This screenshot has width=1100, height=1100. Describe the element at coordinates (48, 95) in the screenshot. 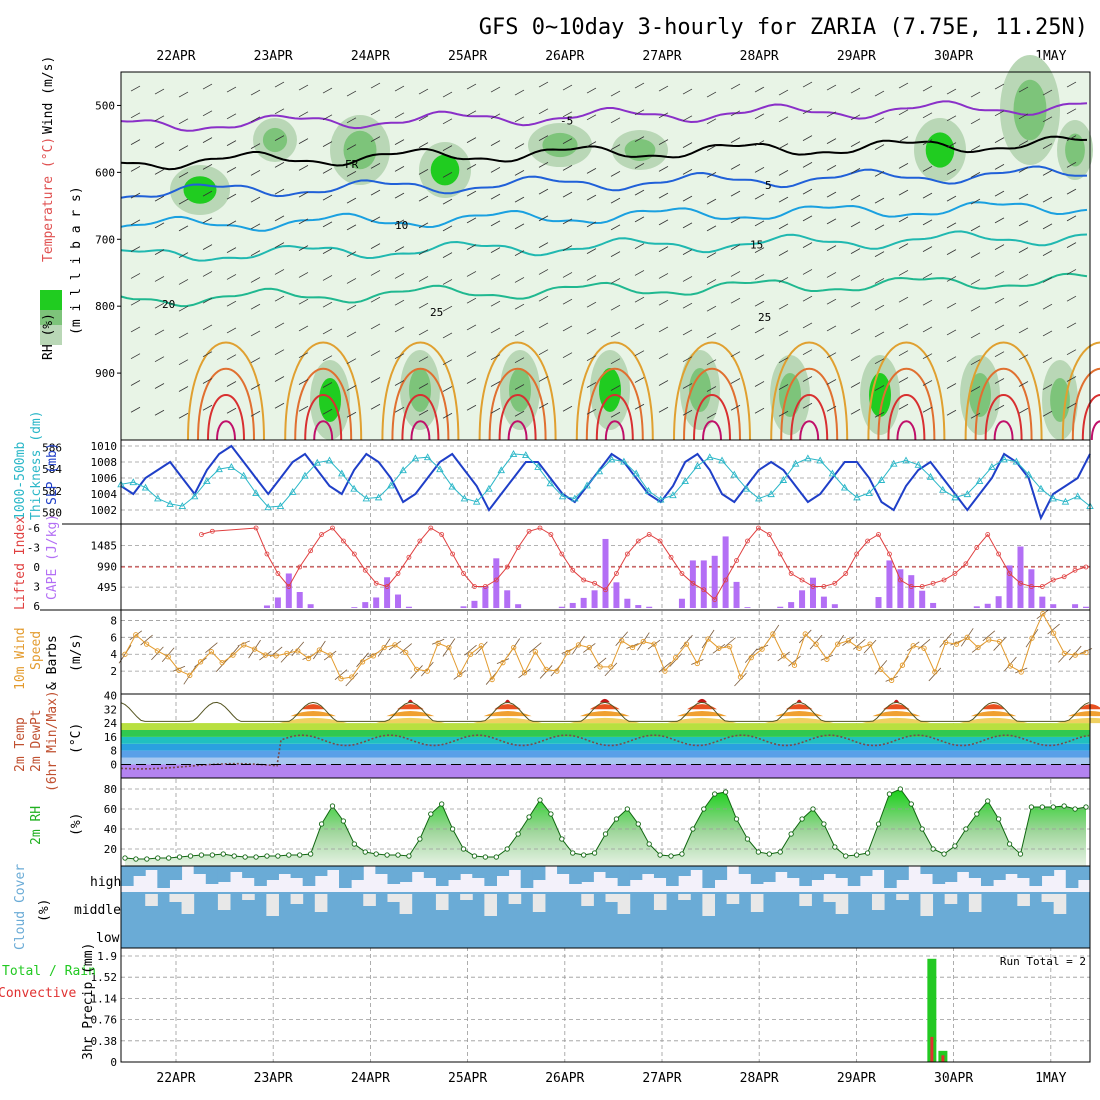

I see `upper-wind-label: Wind (m/s)` at that location.